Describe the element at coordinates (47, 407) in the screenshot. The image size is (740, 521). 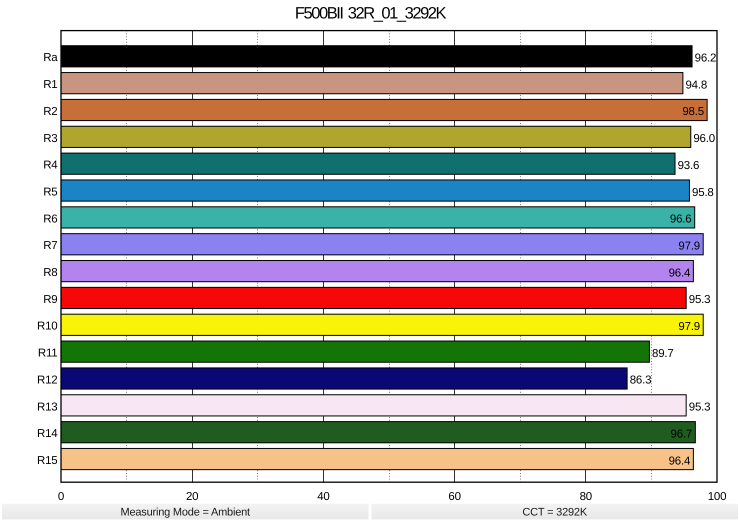
I see `svg-text: R13` at that location.